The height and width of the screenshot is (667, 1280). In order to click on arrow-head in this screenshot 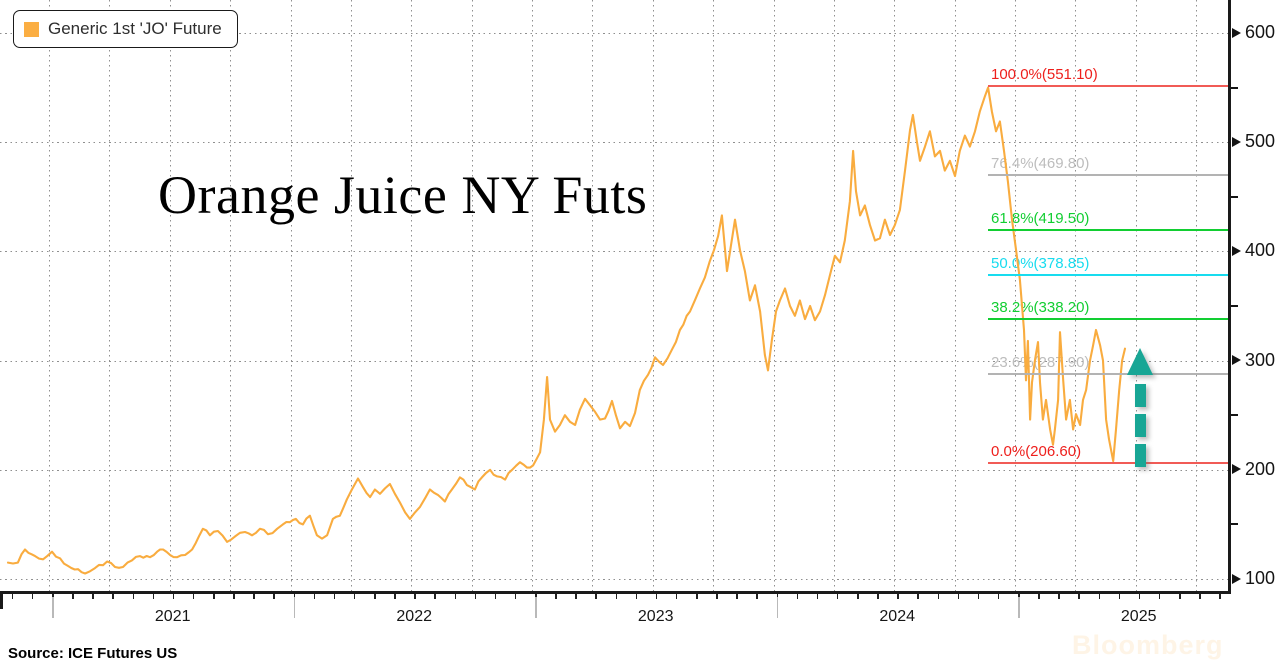, I will do `click(1140, 361)`.